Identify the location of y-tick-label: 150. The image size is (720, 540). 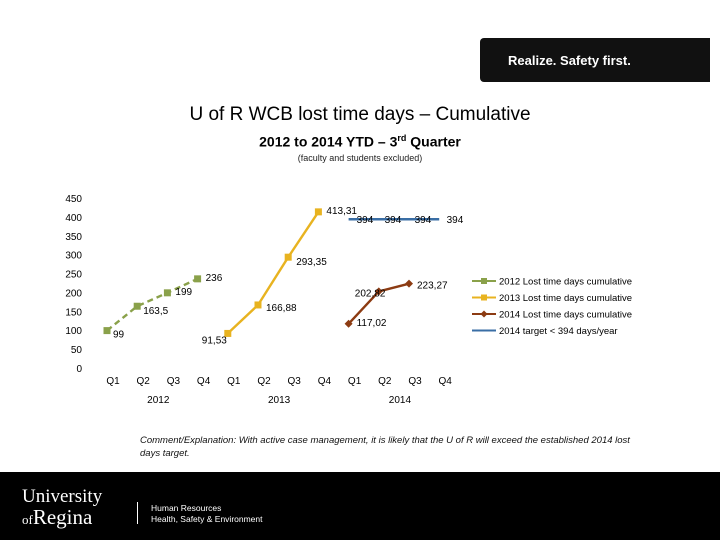
(73, 312).